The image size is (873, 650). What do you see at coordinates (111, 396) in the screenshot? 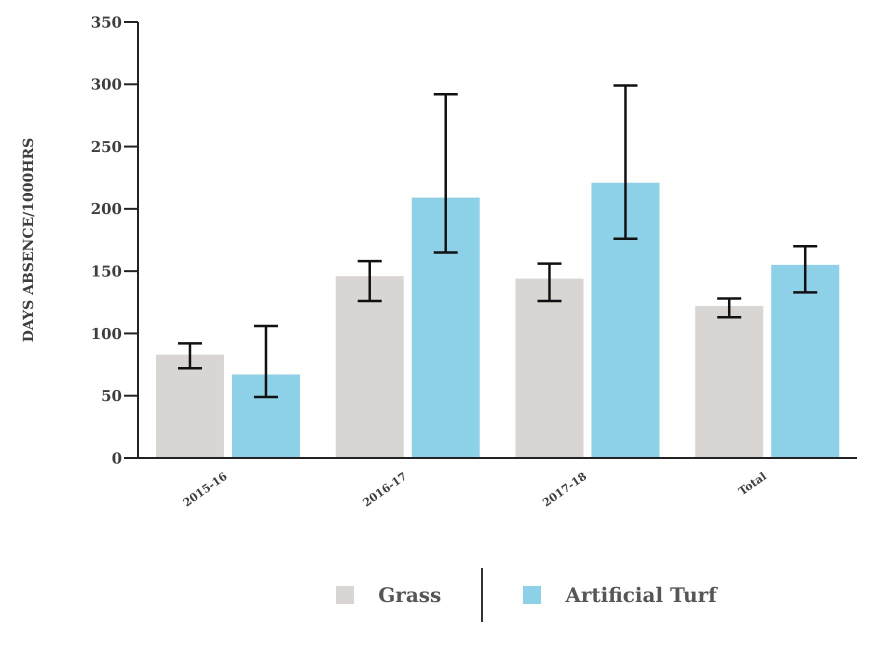
I see `y-tick-label: 50` at bounding box center [111, 396].